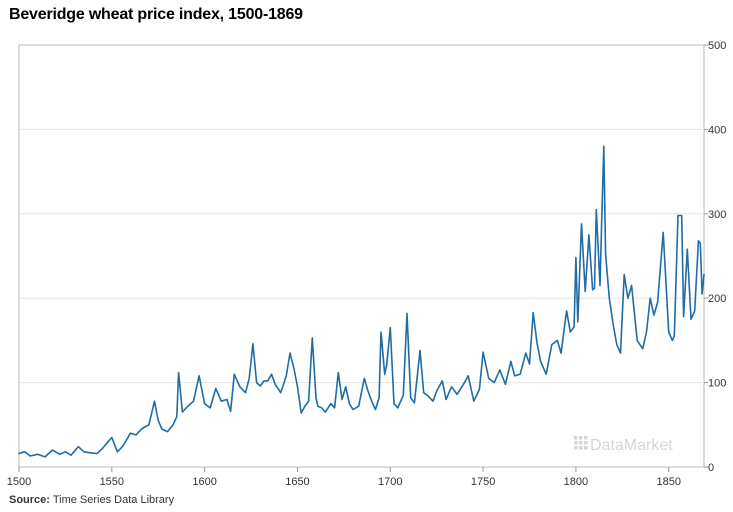 The width and height of the screenshot is (733, 512). Describe the element at coordinates (715, 257) in the screenshot. I see `y-axis: 0 100 200 300 400 500` at that location.